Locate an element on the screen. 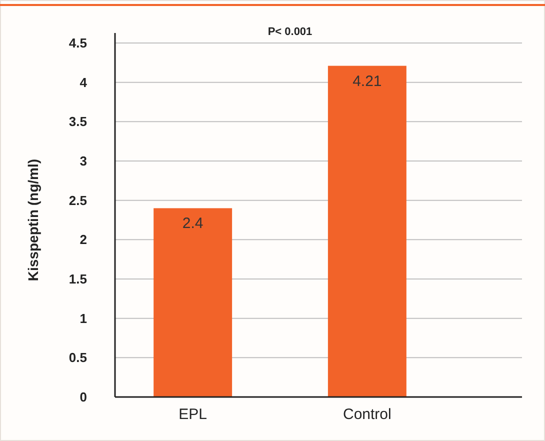  data-label: 4.21 is located at coordinates (367, 81).